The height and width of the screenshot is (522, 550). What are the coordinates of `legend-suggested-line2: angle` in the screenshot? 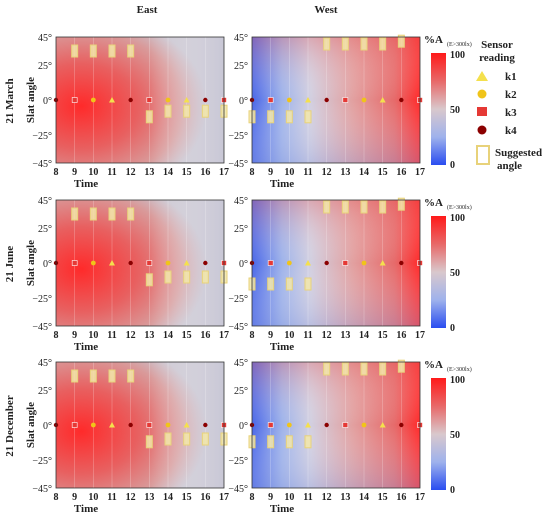 It's located at (509, 166).